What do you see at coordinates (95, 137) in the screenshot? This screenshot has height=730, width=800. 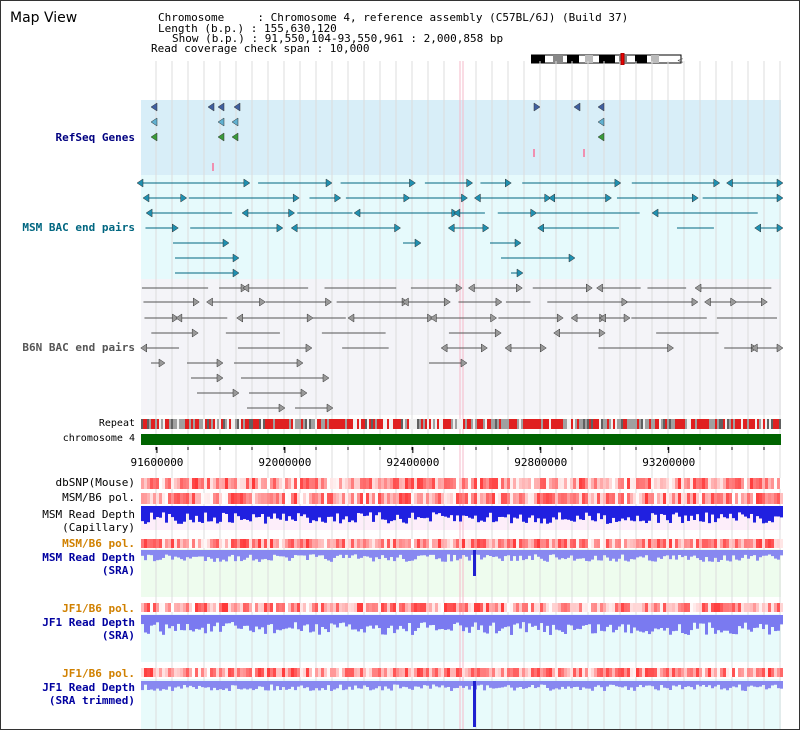 I see `refseq-genes-label: RefSeq Genes` at bounding box center [95, 137].